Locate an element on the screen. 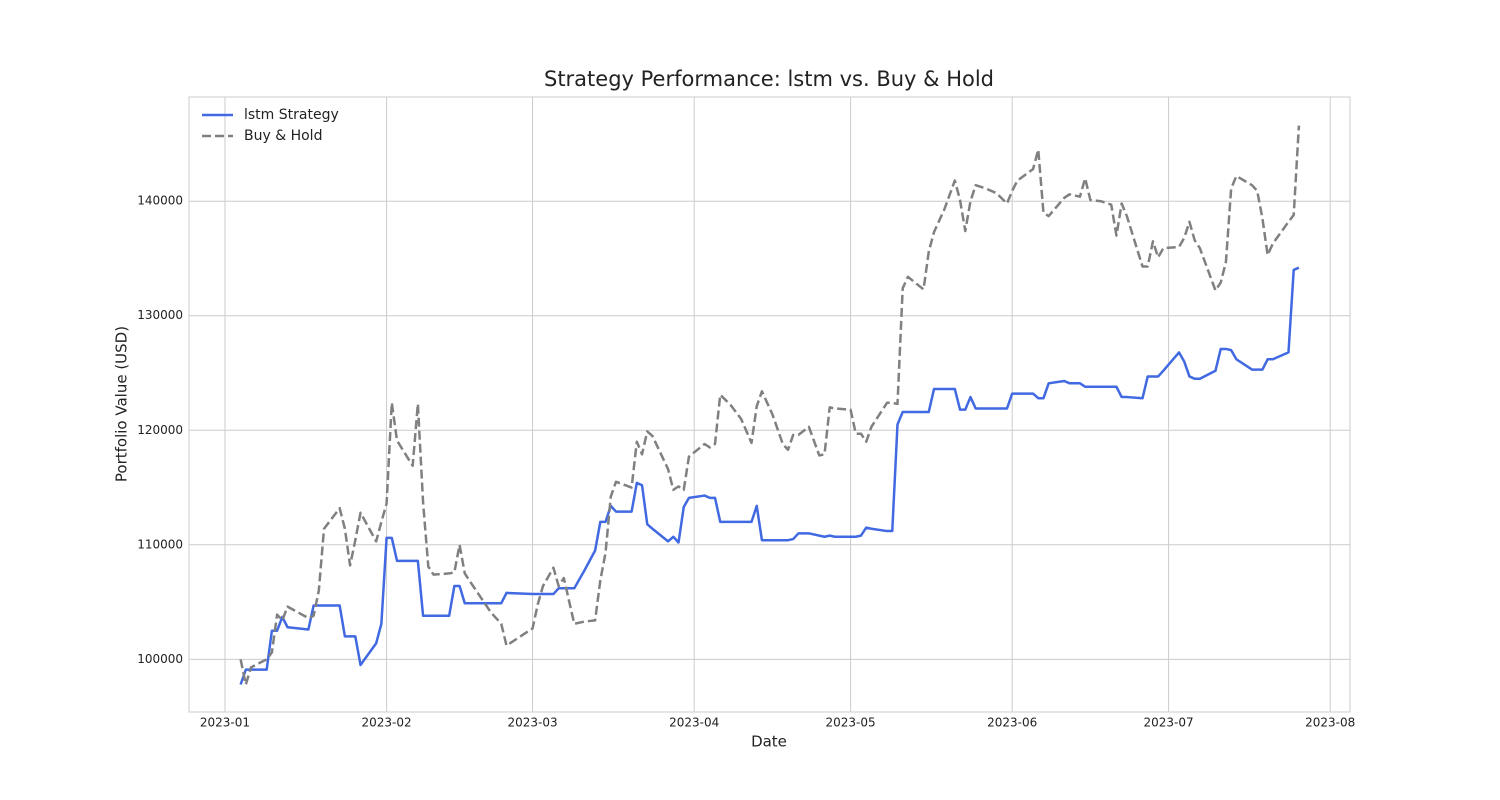 The height and width of the screenshot is (800, 1500). legend-label: lstm Strategy is located at coordinates (291, 115).